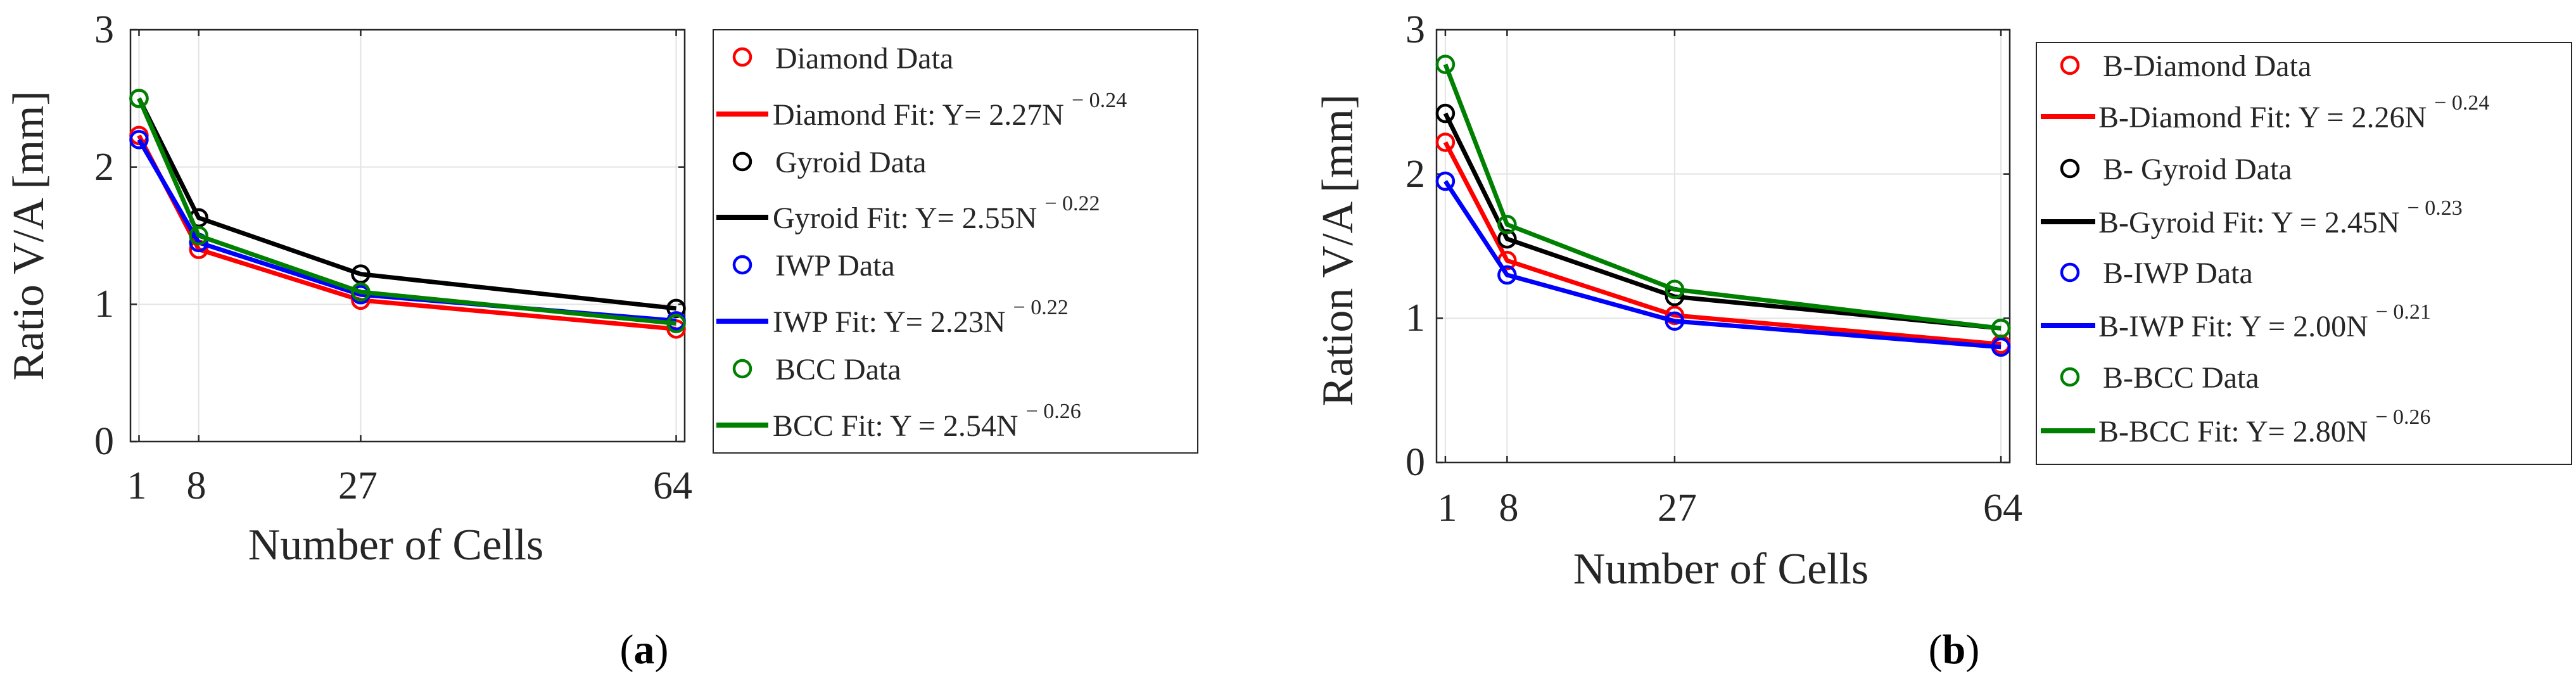 This screenshot has height=688, width=2576. What do you see at coordinates (905, 218) in the screenshot?
I see `legend-fit-text-gyroid: Gyroid Fit: Y= 2.55N` at bounding box center [905, 218].